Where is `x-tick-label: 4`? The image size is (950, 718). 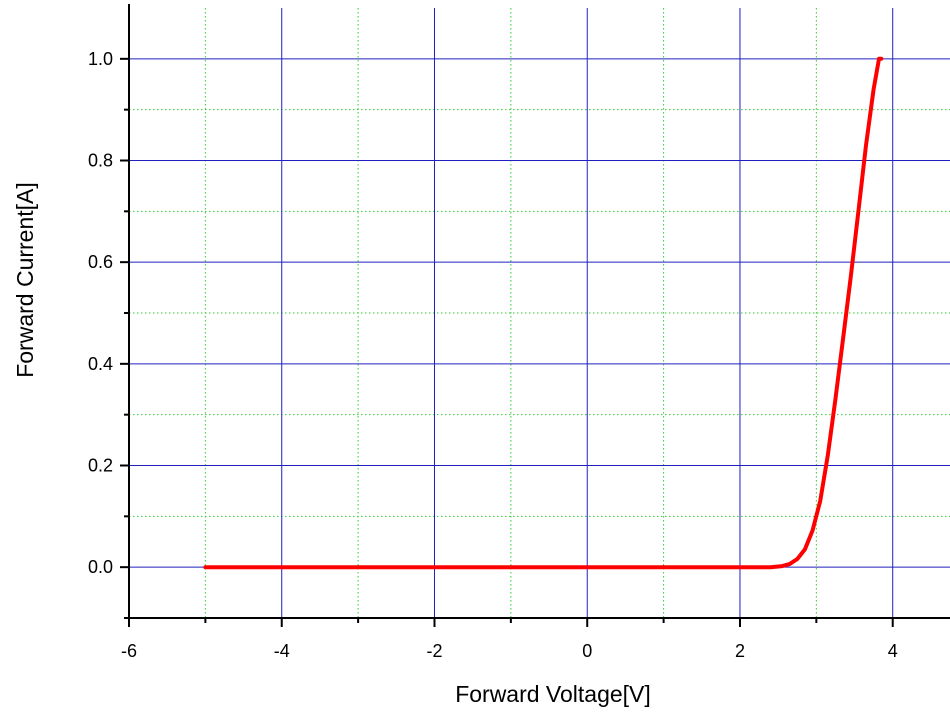
x-tick-label: 4 is located at coordinates (893, 651).